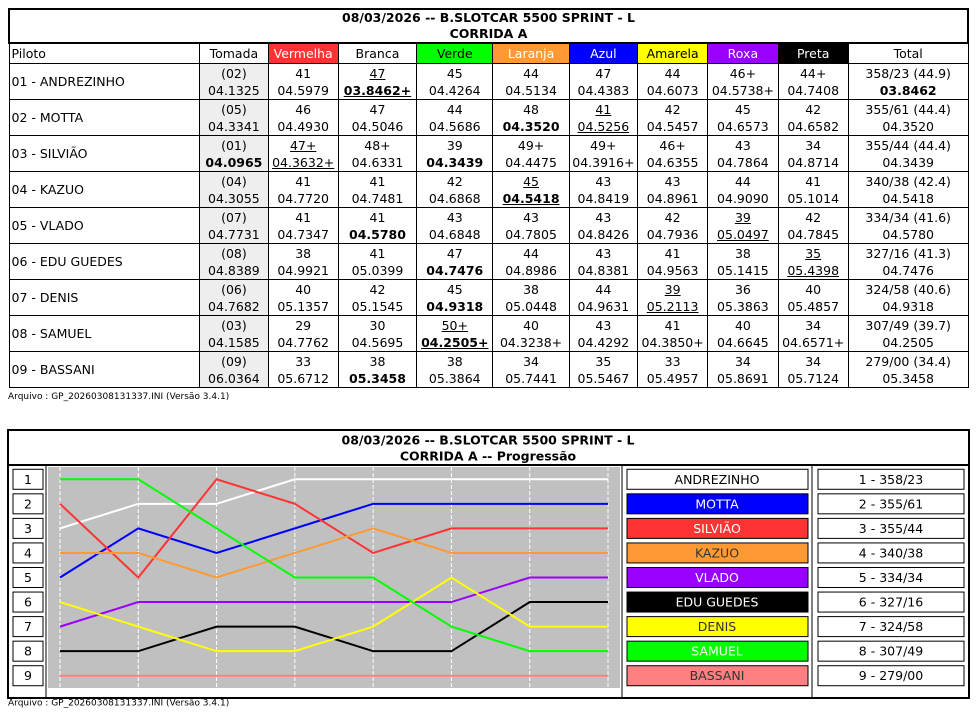 The width and height of the screenshot is (977, 720). I want to click on lap-time: 05.8691, so click(743, 378).